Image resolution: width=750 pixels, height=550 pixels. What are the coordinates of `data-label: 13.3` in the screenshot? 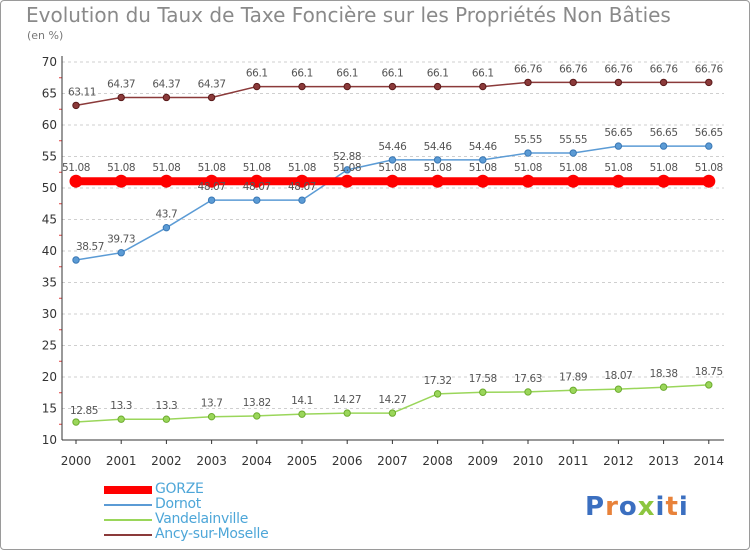 It's located at (167, 406).